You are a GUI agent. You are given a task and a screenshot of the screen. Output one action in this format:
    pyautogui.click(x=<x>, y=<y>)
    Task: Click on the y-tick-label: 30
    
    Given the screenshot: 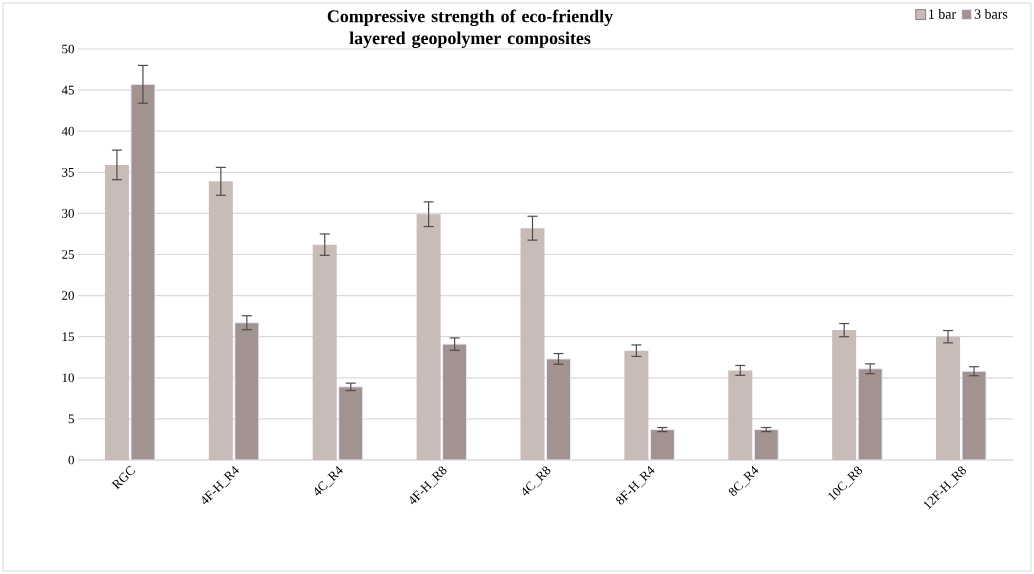 What is the action you would take?
    pyautogui.click(x=68, y=213)
    